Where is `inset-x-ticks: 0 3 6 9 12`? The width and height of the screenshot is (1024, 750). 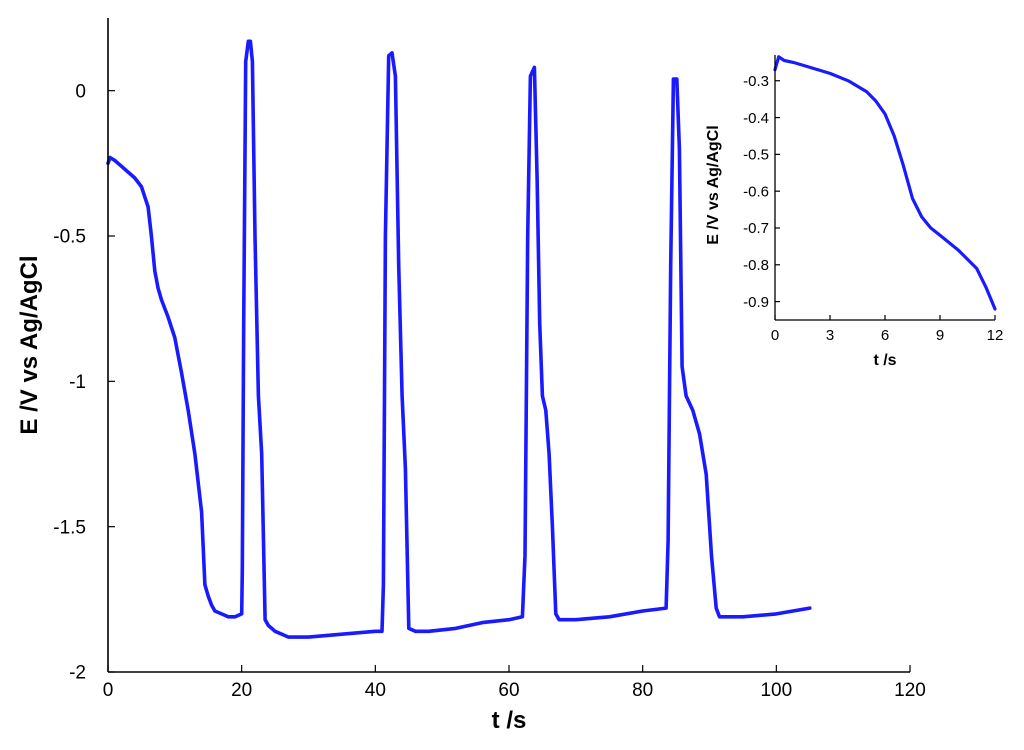 inset-x-ticks: 0 3 6 9 12 is located at coordinates (887, 329).